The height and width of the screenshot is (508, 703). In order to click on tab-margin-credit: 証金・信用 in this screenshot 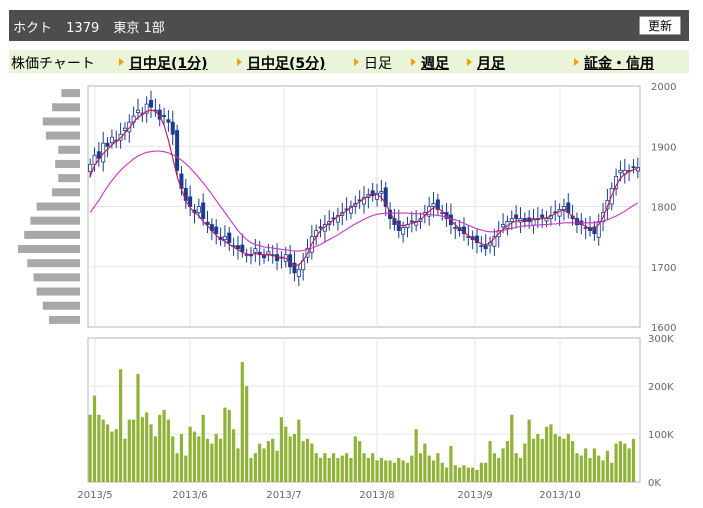, I will do `click(614, 63)`.